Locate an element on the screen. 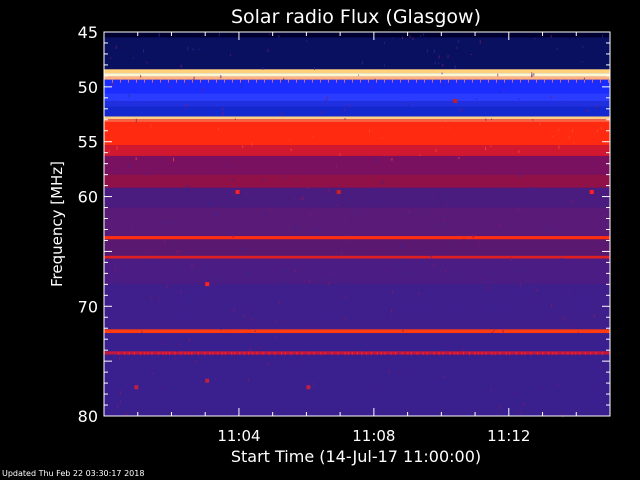  x-tick-label-11:04: 11:04 is located at coordinates (238, 436).